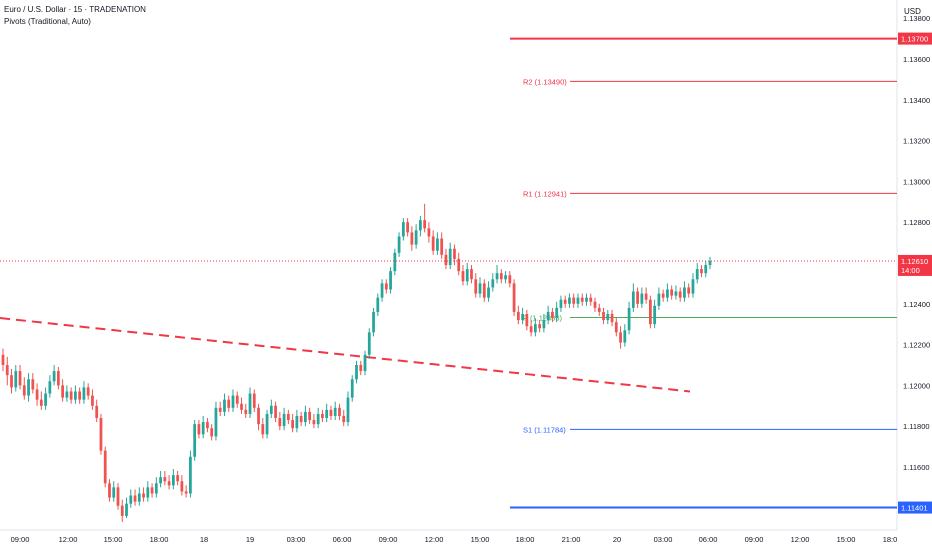 This screenshot has width=932, height=550. Describe the element at coordinates (388, 539) in the screenshot. I see `x-tick-label: 09:00` at that location.